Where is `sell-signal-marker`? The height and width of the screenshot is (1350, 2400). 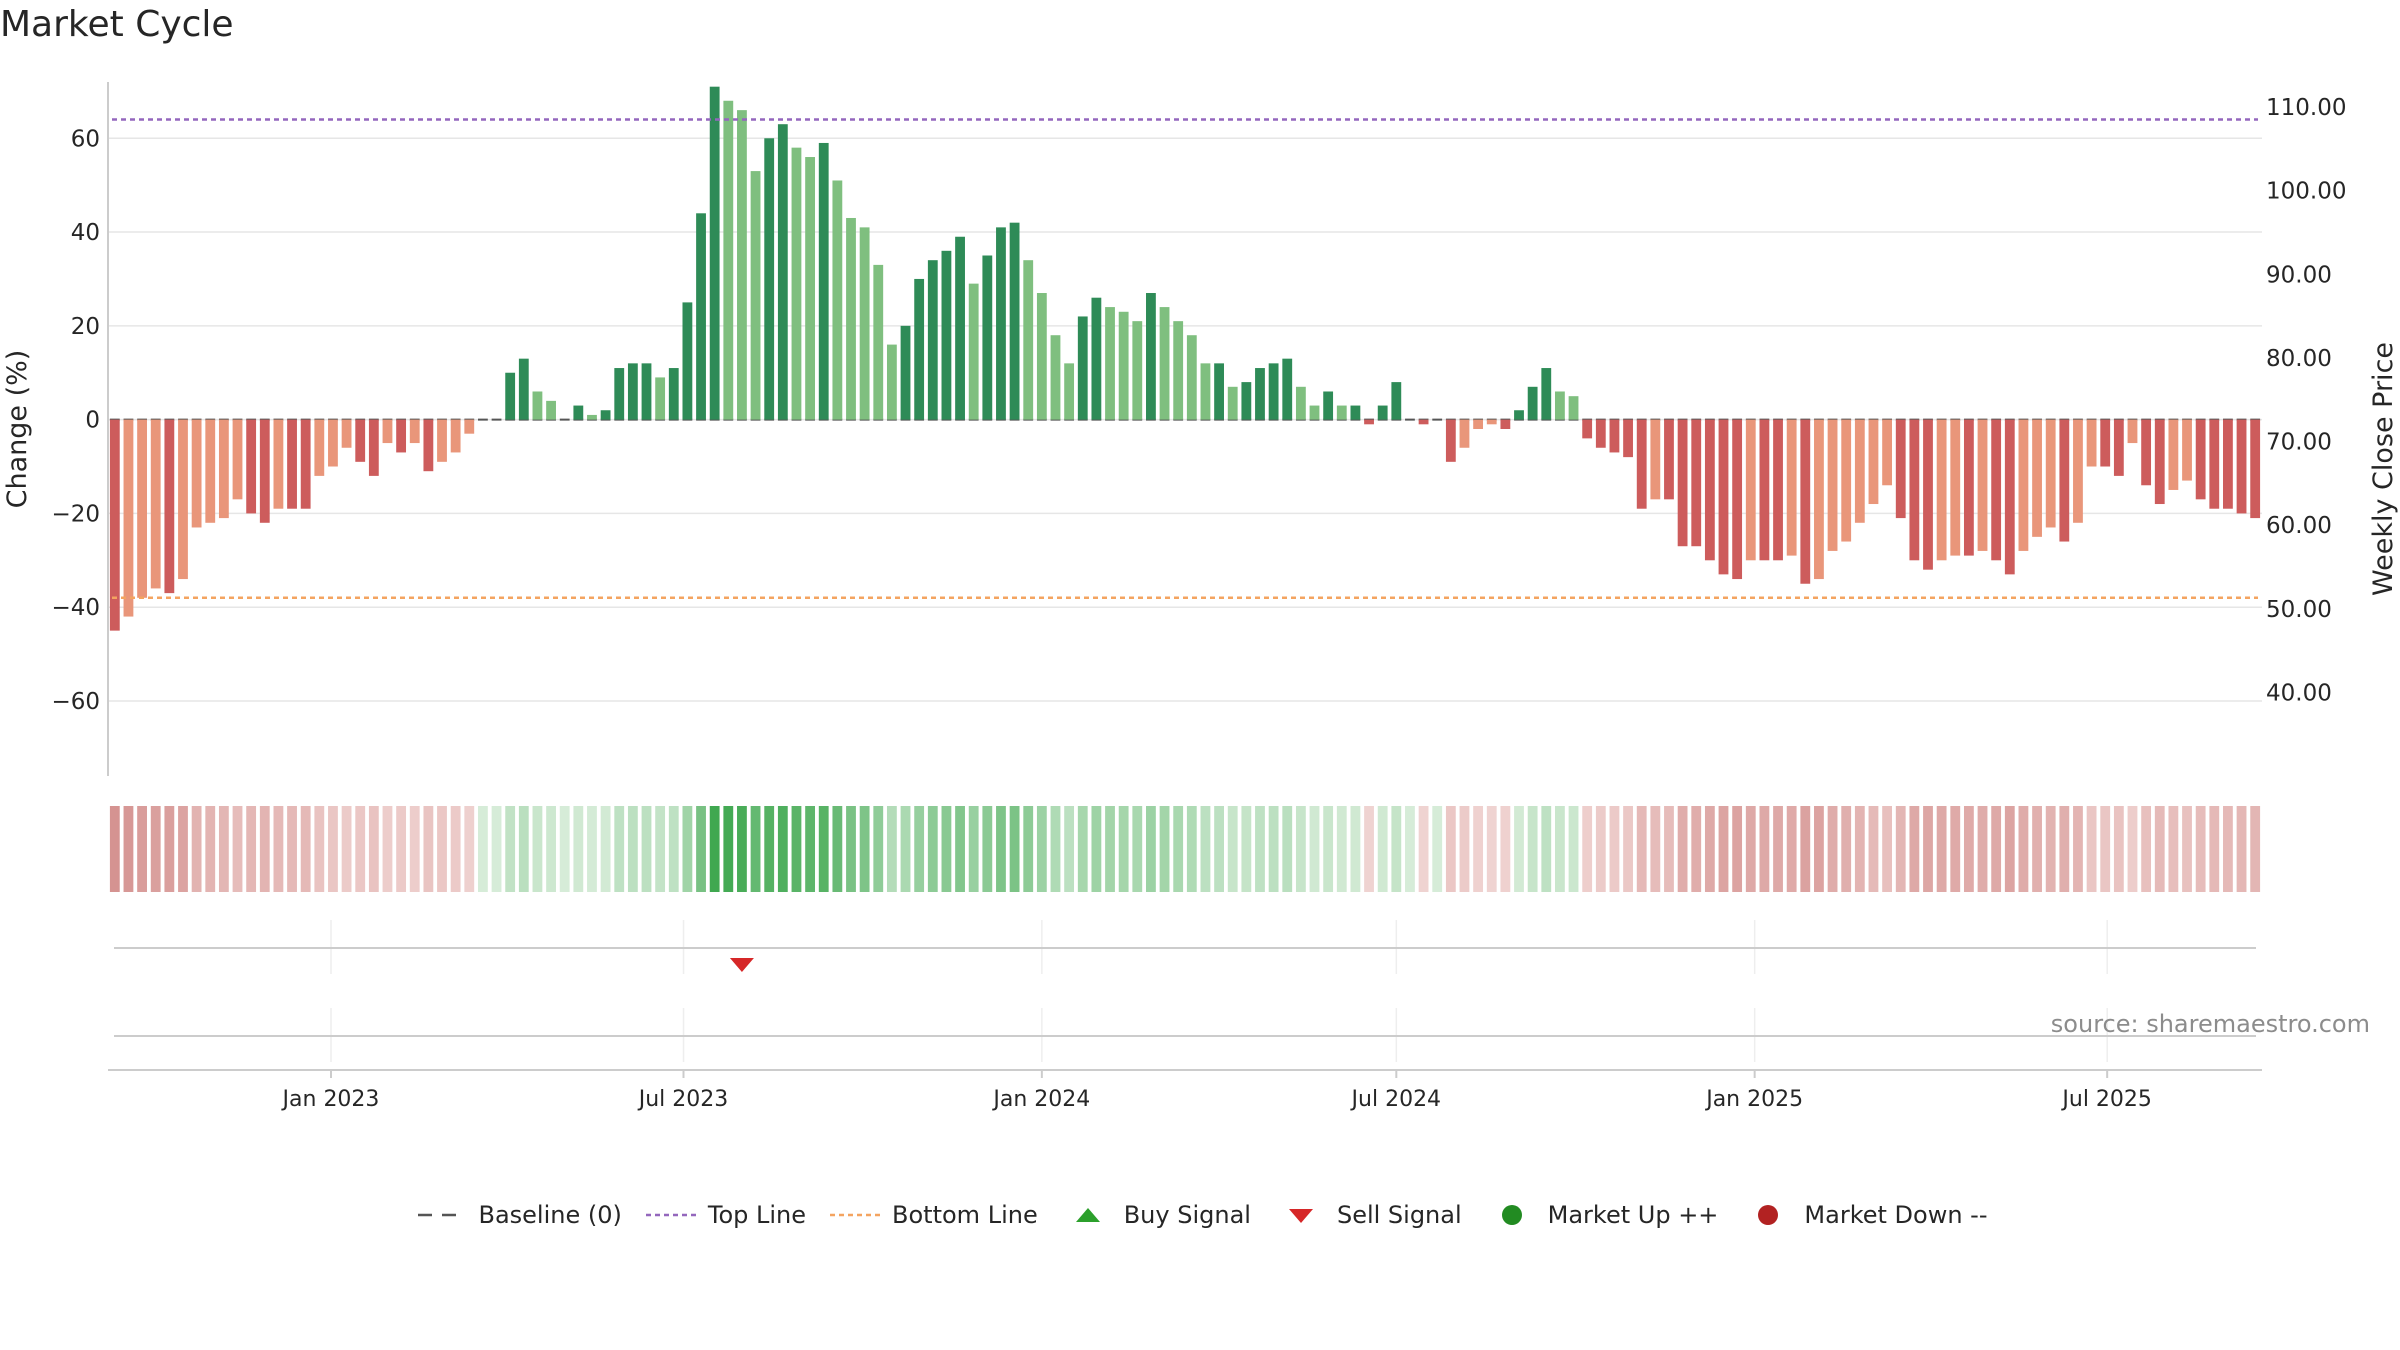 sell-signal-marker is located at coordinates (741, 965).